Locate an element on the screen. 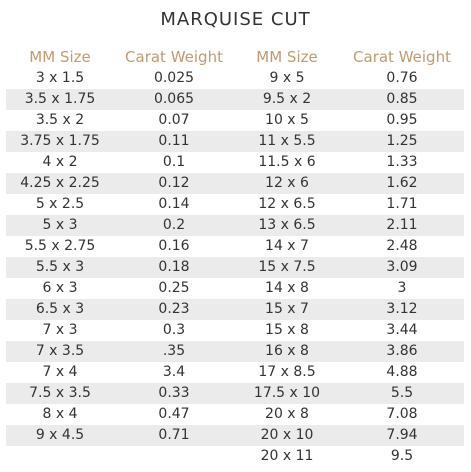  carat-weight-right-cell: 1.25 is located at coordinates (402, 141).